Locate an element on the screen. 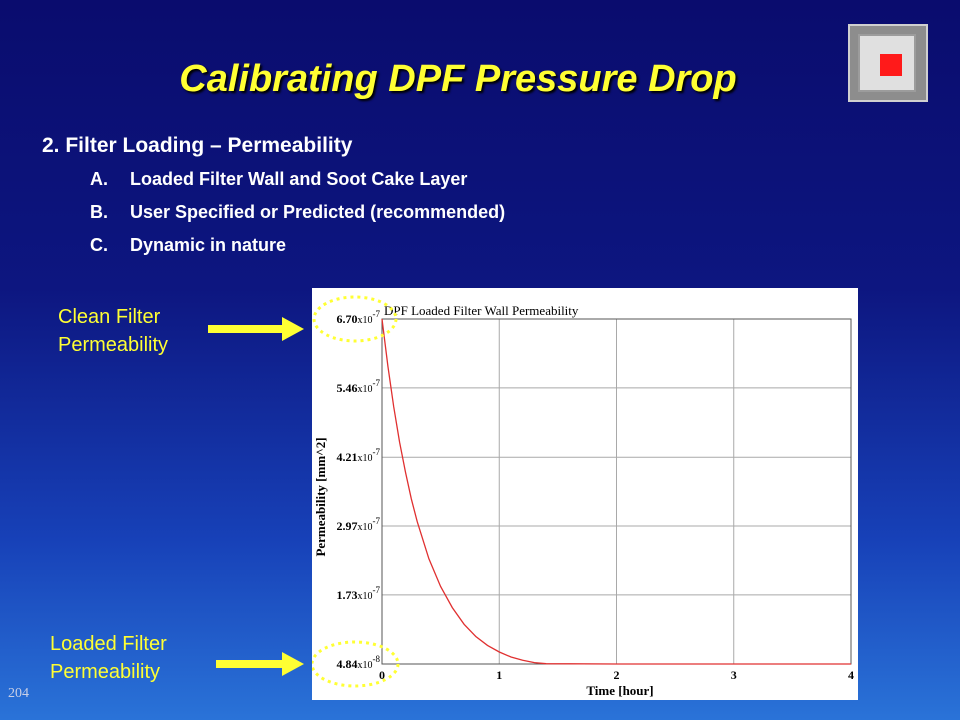 The image size is (960, 720). x-axis-label: Time [hour] is located at coordinates (619, 690).